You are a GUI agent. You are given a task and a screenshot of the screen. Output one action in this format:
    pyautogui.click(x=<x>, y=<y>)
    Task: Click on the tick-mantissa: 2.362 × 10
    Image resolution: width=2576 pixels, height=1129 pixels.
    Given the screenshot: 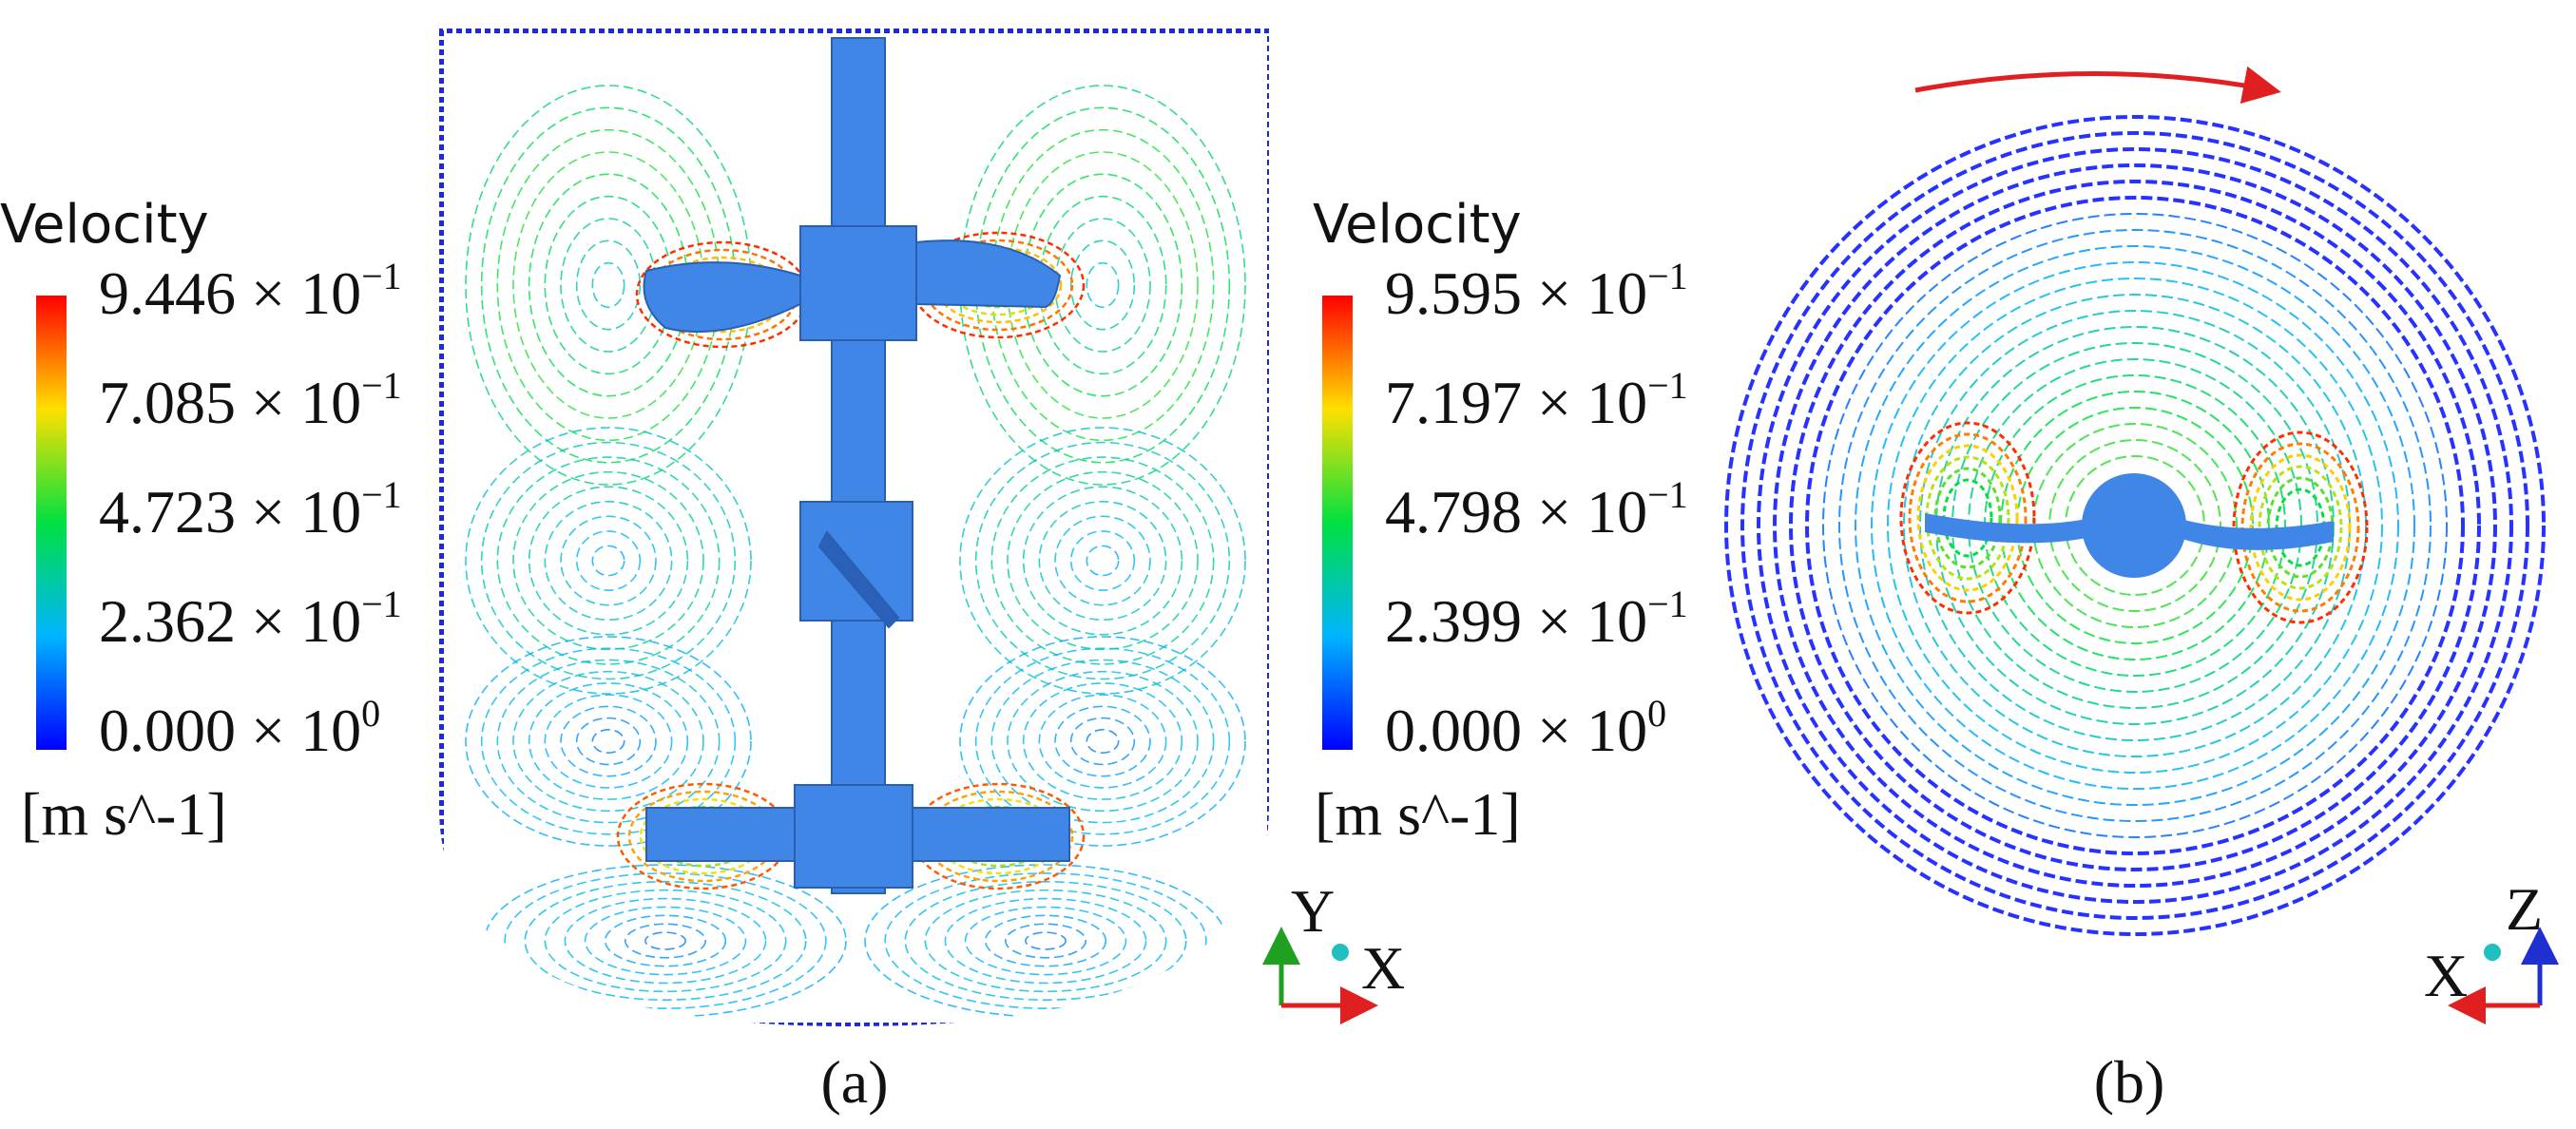 What is the action you would take?
    pyautogui.click(x=230, y=621)
    